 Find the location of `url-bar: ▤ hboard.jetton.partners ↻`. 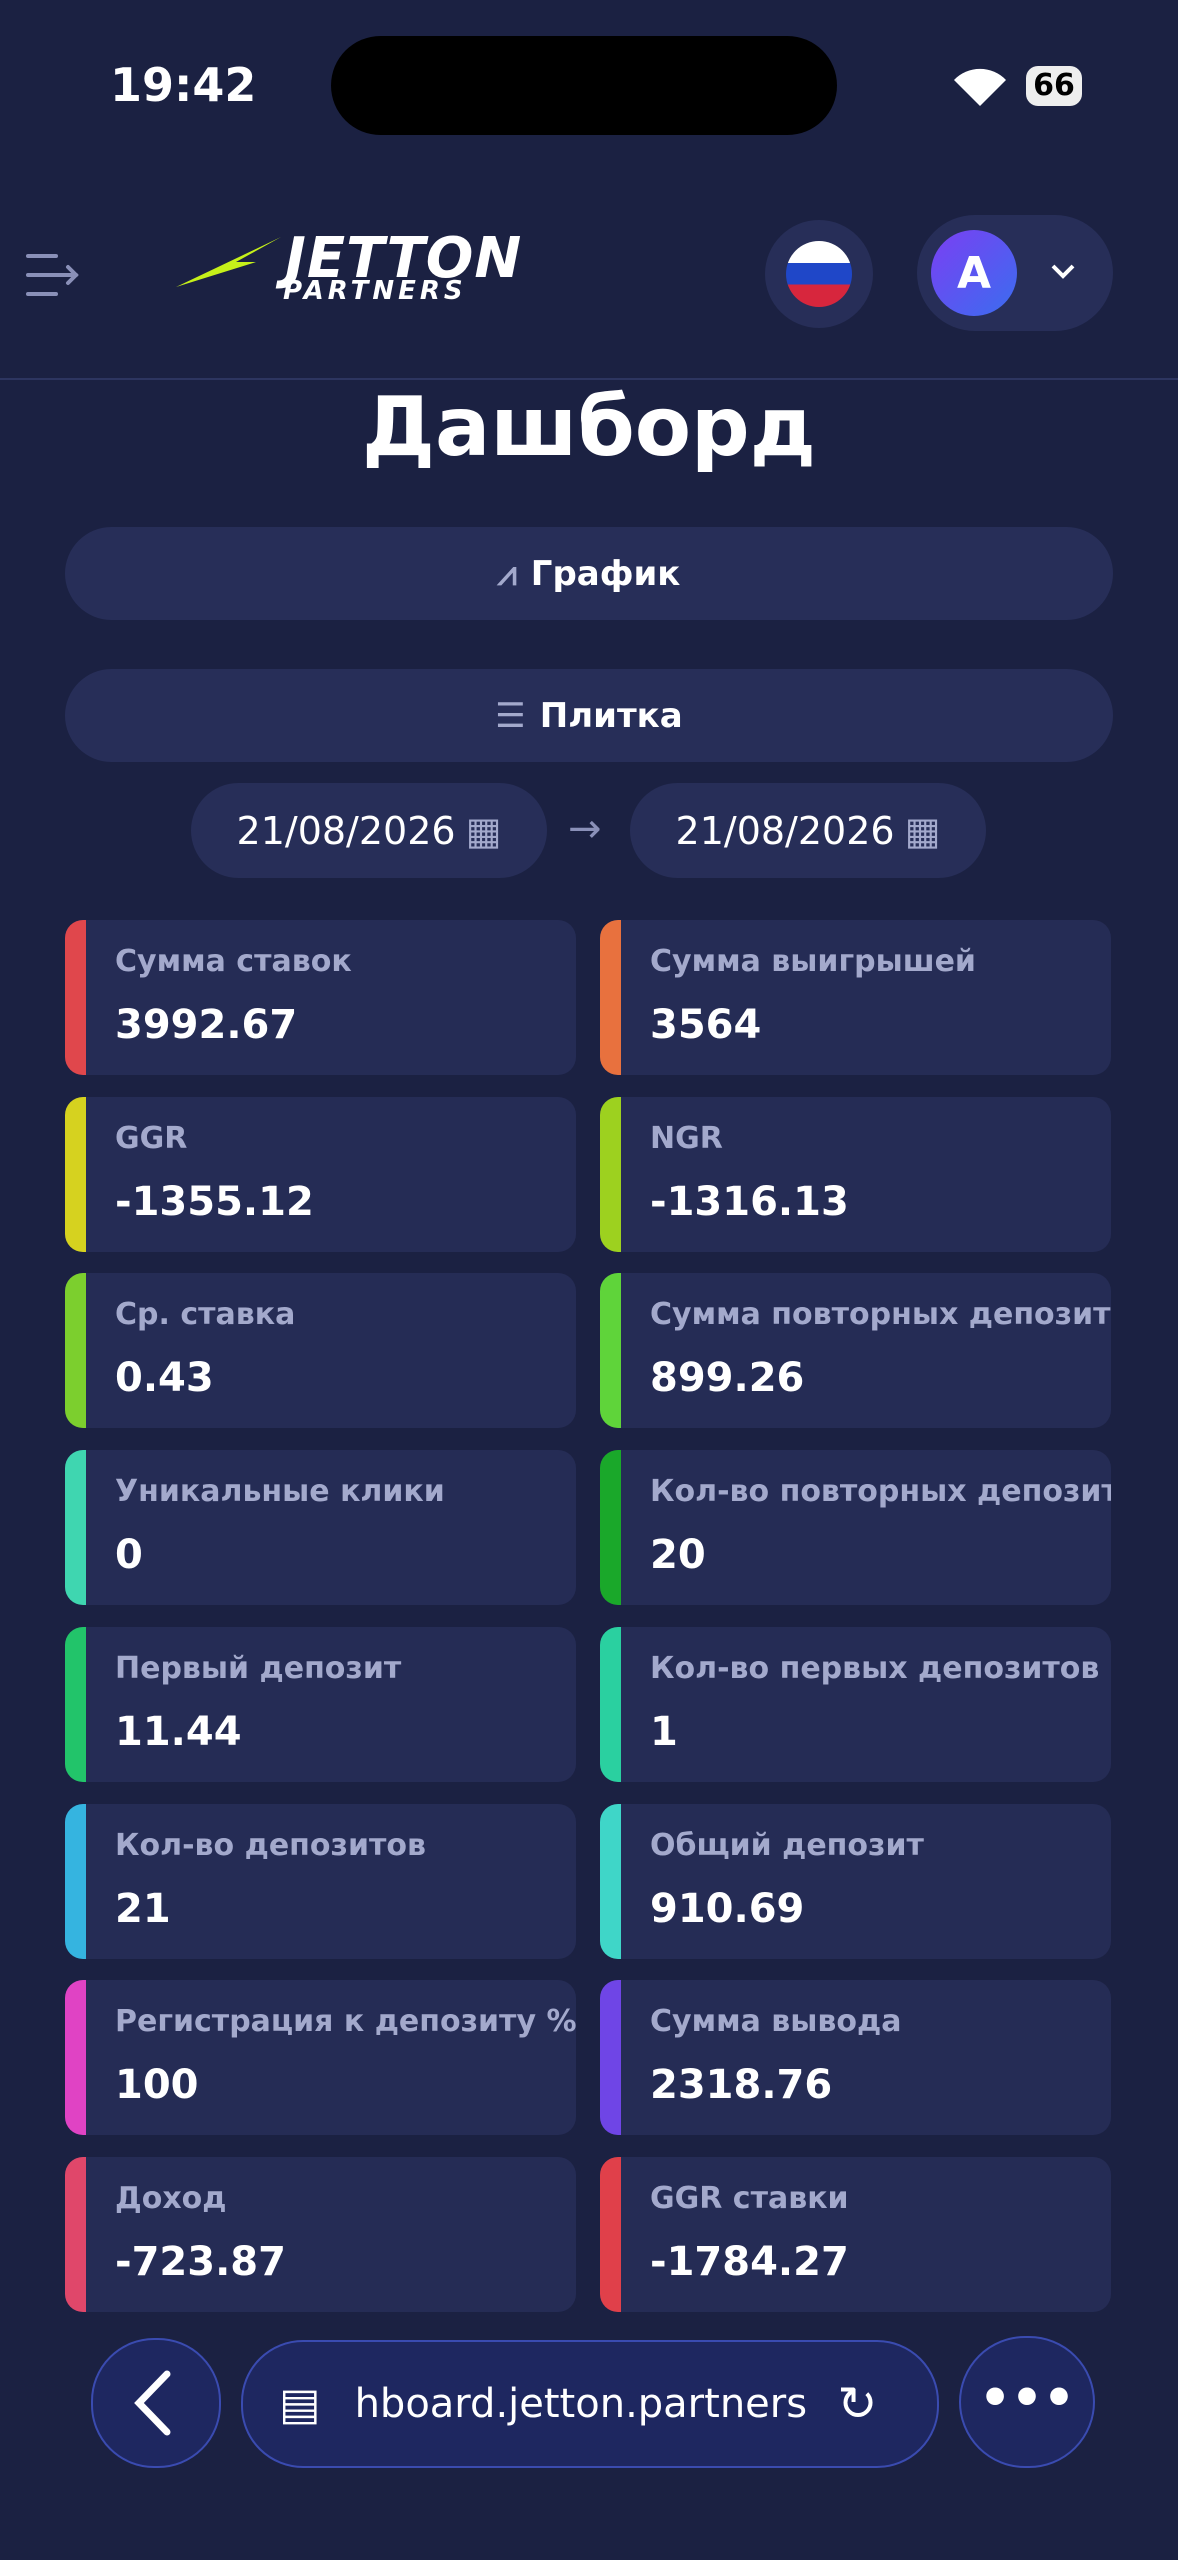

url-bar: ▤ hboard.jetton.partners ↻ is located at coordinates (590, 2404).